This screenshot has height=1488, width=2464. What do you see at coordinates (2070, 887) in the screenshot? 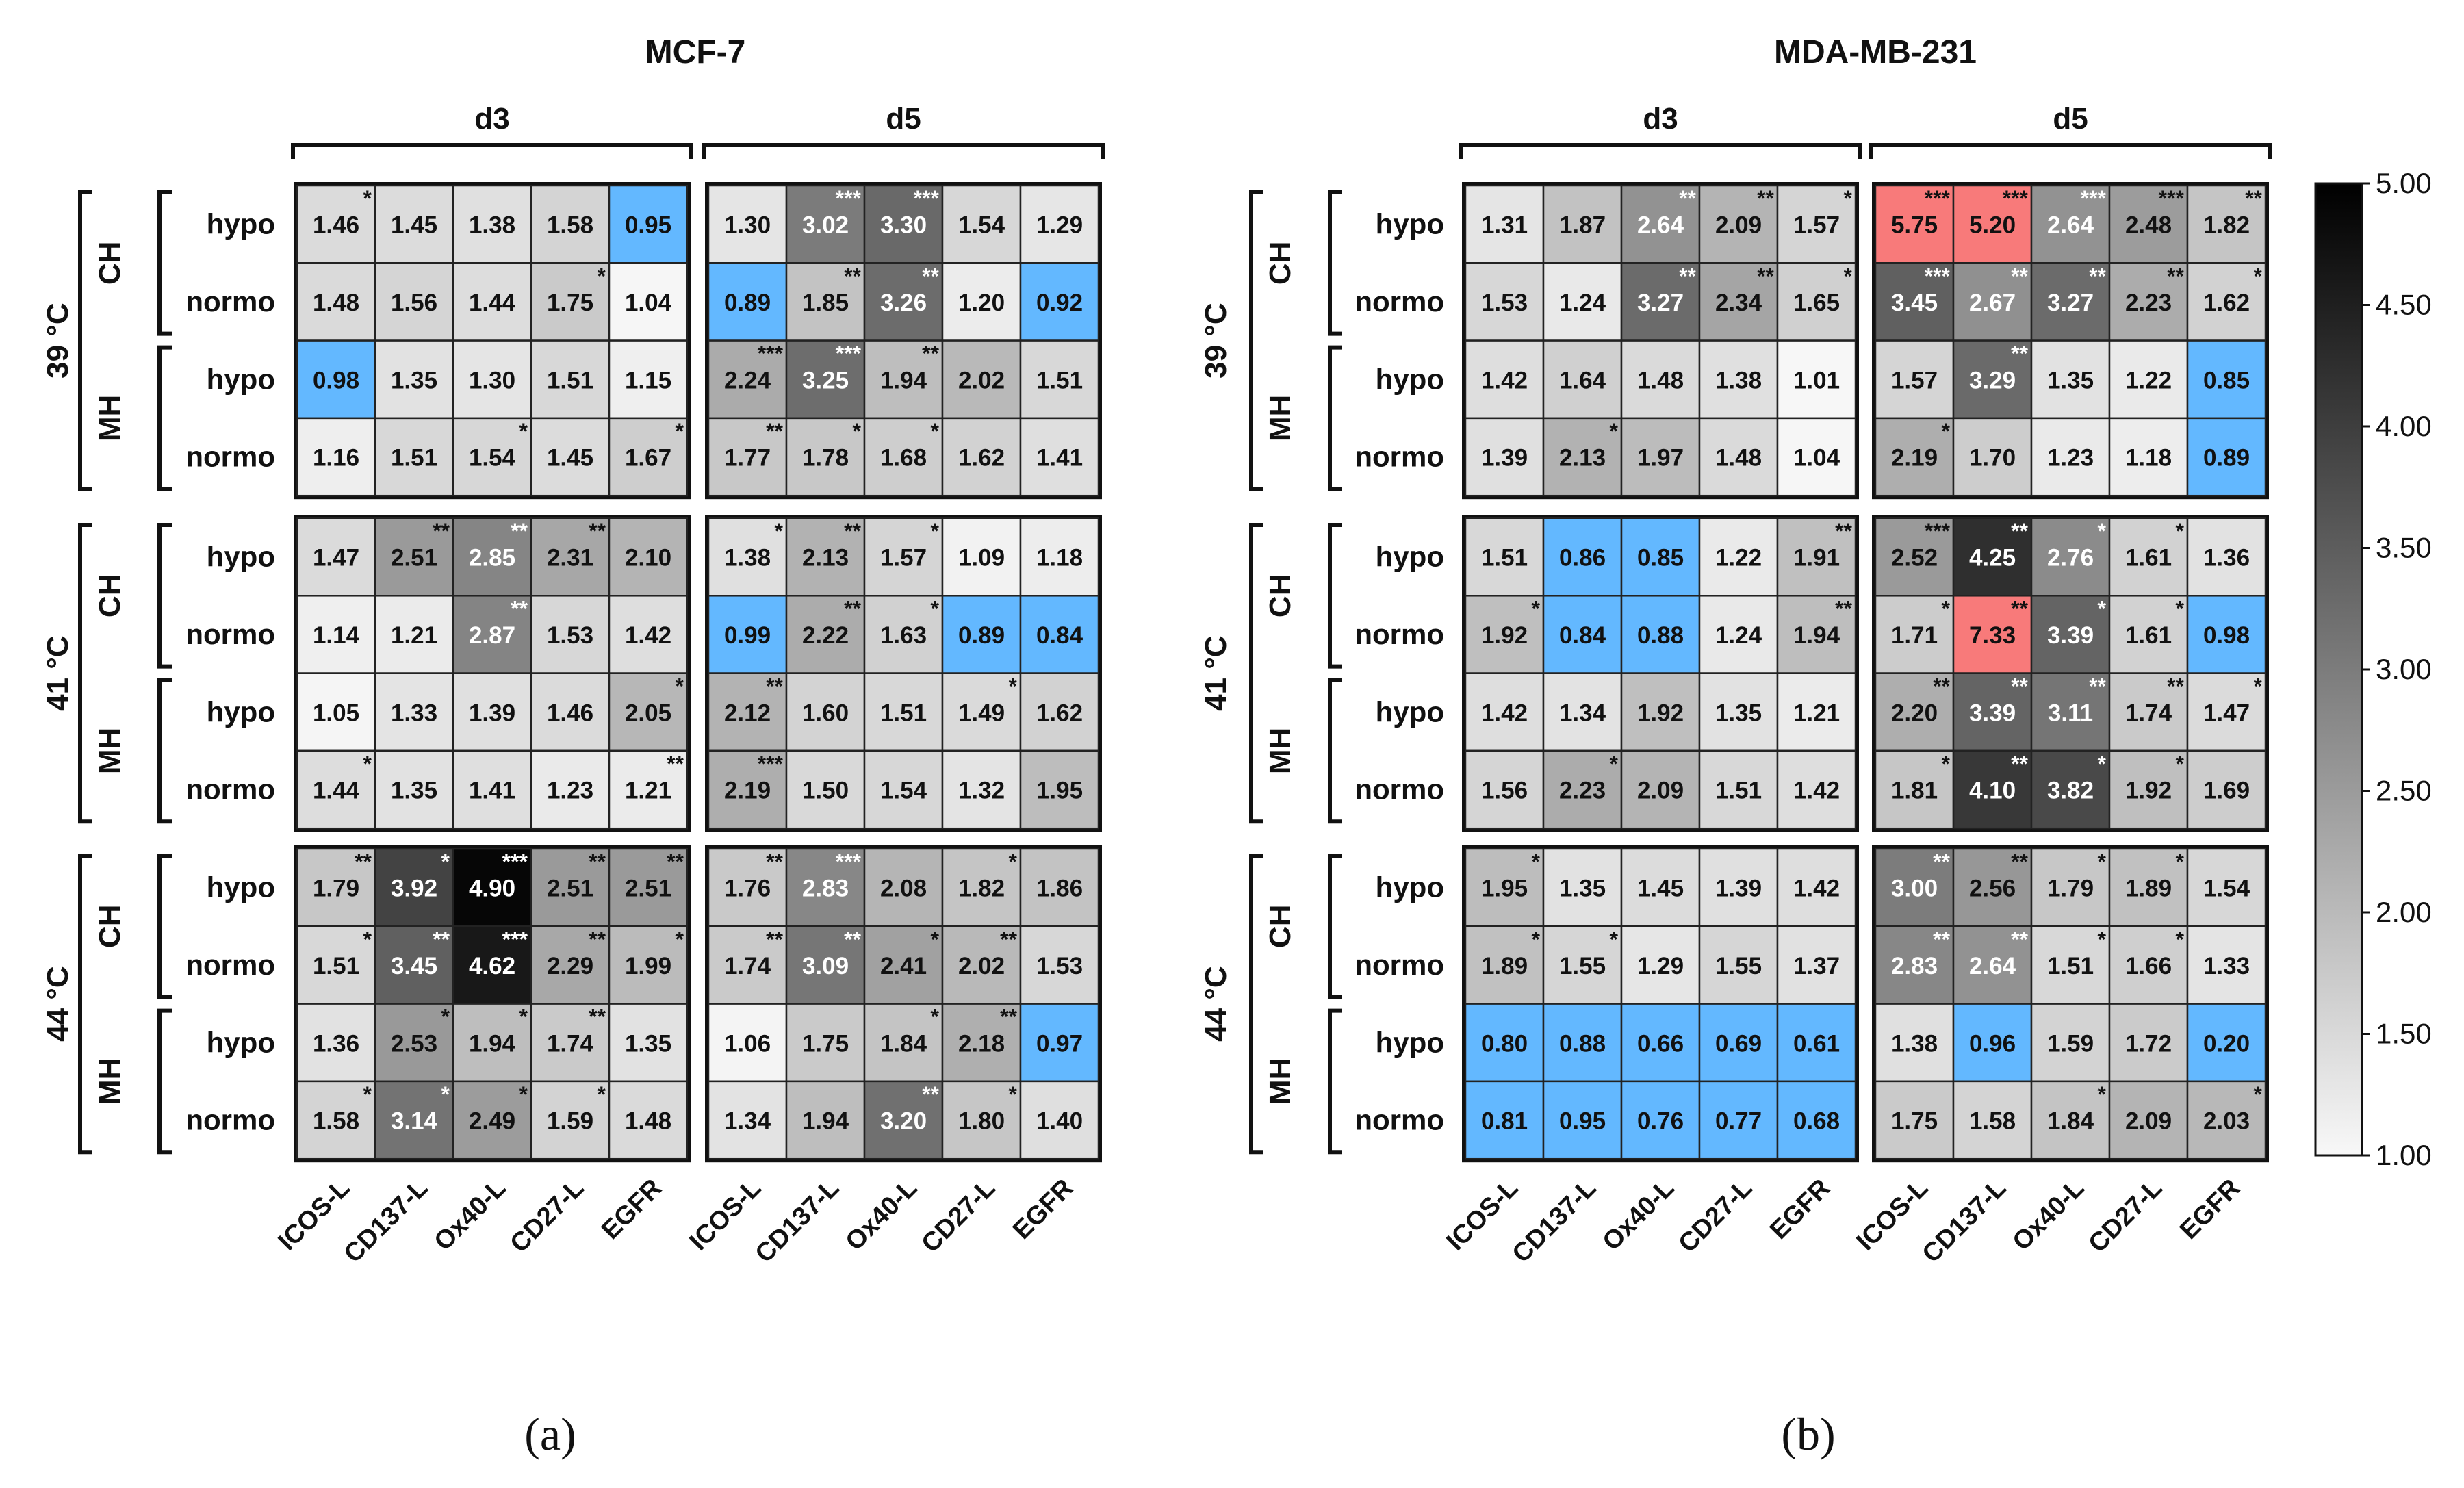
I see `heatmap-cell: 1.79*` at bounding box center [2070, 887].